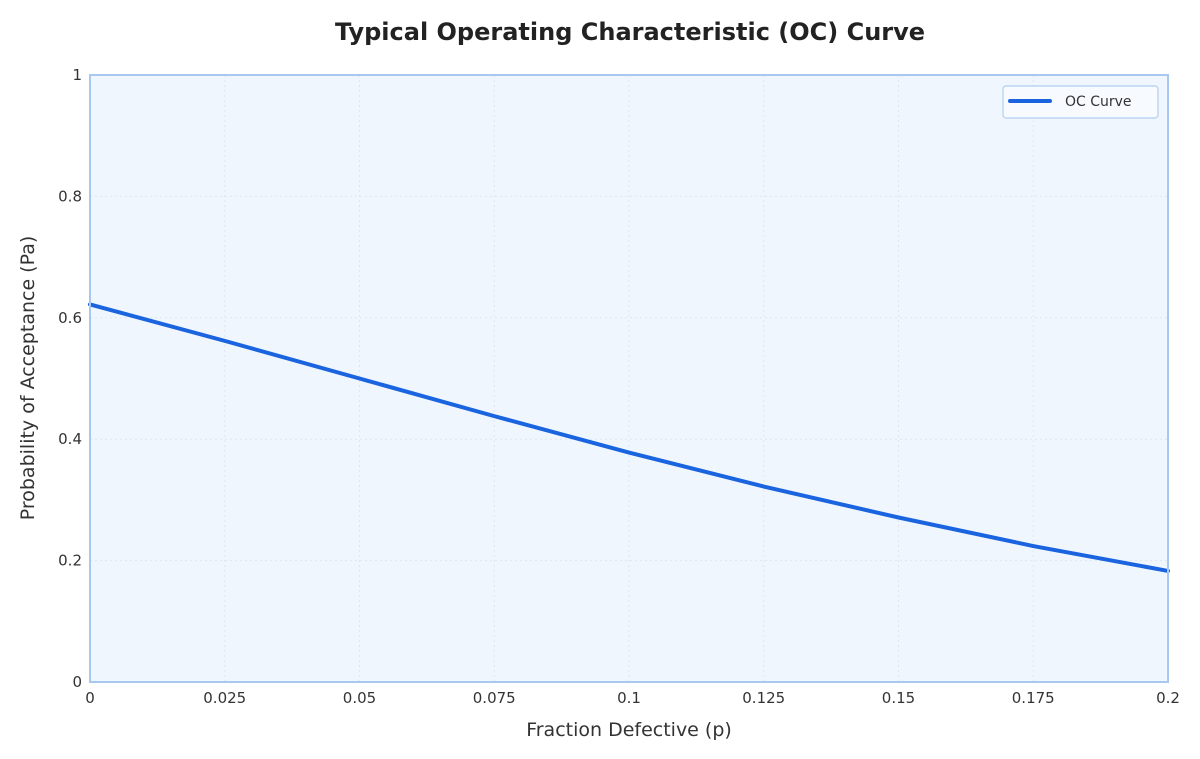 This screenshot has width=1200, height=759. Describe the element at coordinates (763, 698) in the screenshot. I see `x-tick-label: 0.125` at that location.